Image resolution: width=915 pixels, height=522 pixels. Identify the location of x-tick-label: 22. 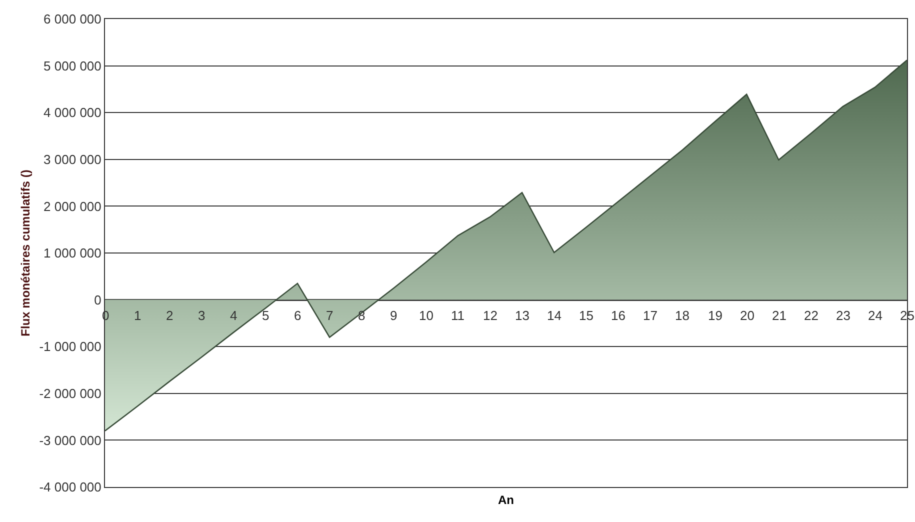
(811, 315).